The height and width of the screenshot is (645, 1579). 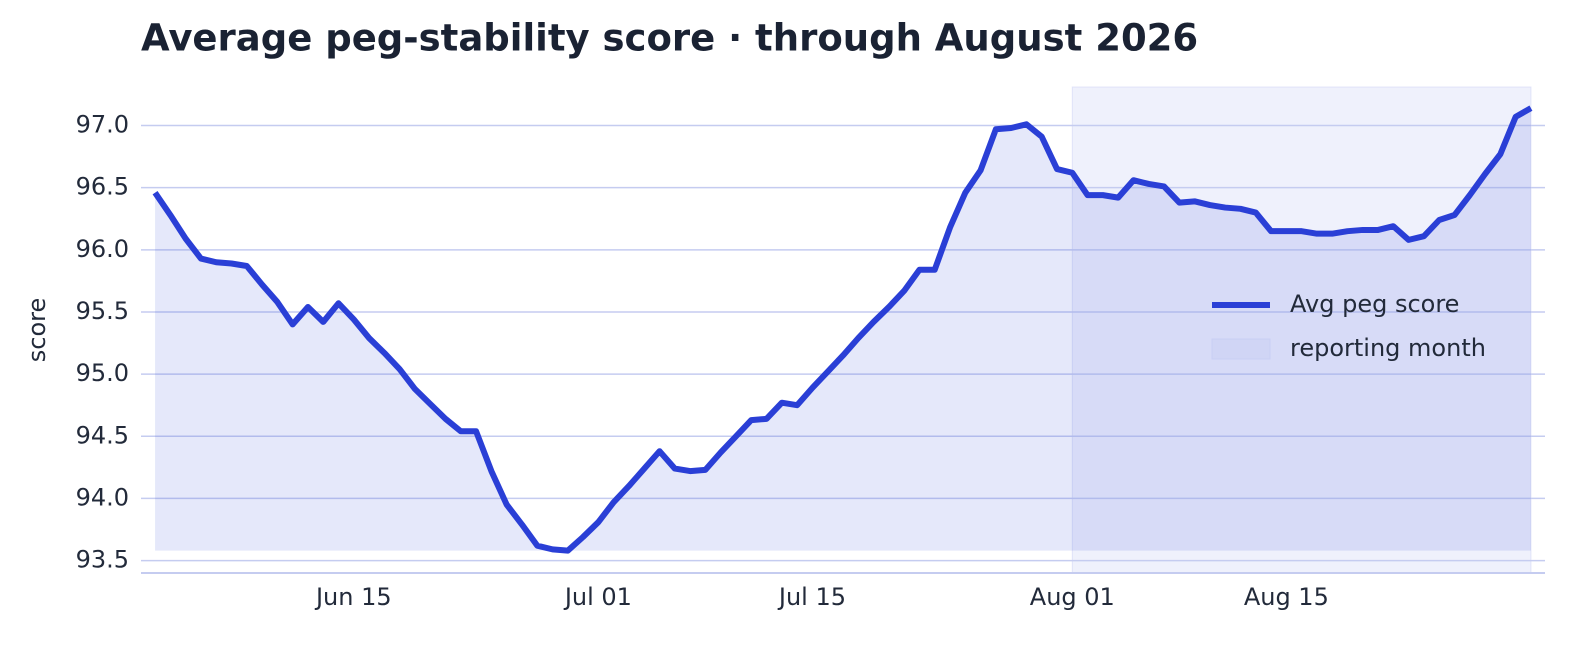 What do you see at coordinates (811, 597) in the screenshot?
I see `x-tick-label: Jul 15` at bounding box center [811, 597].